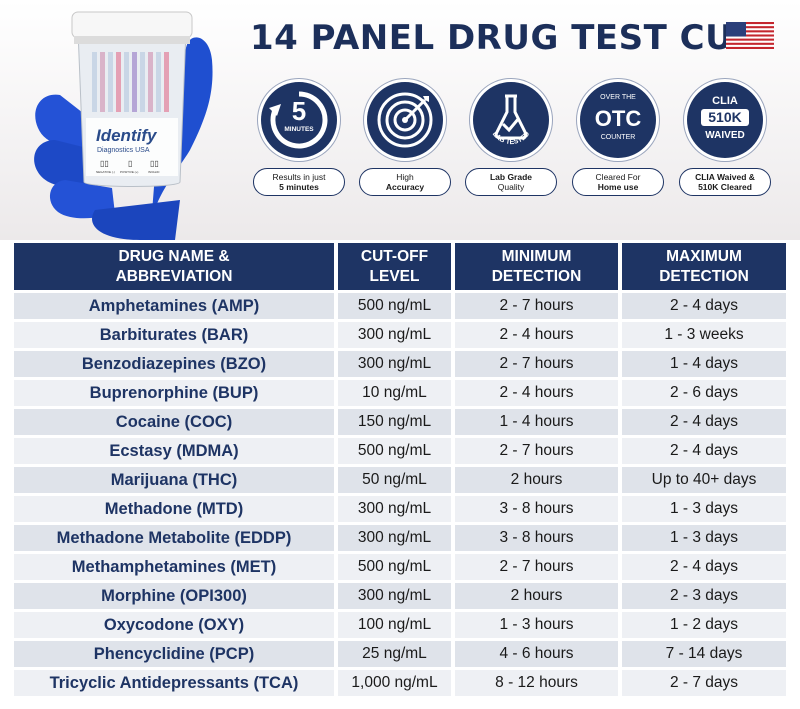 Image resolution: width=800 pixels, height=709 pixels. I want to click on drug-name-cell: Methadone (MTD), so click(174, 509).